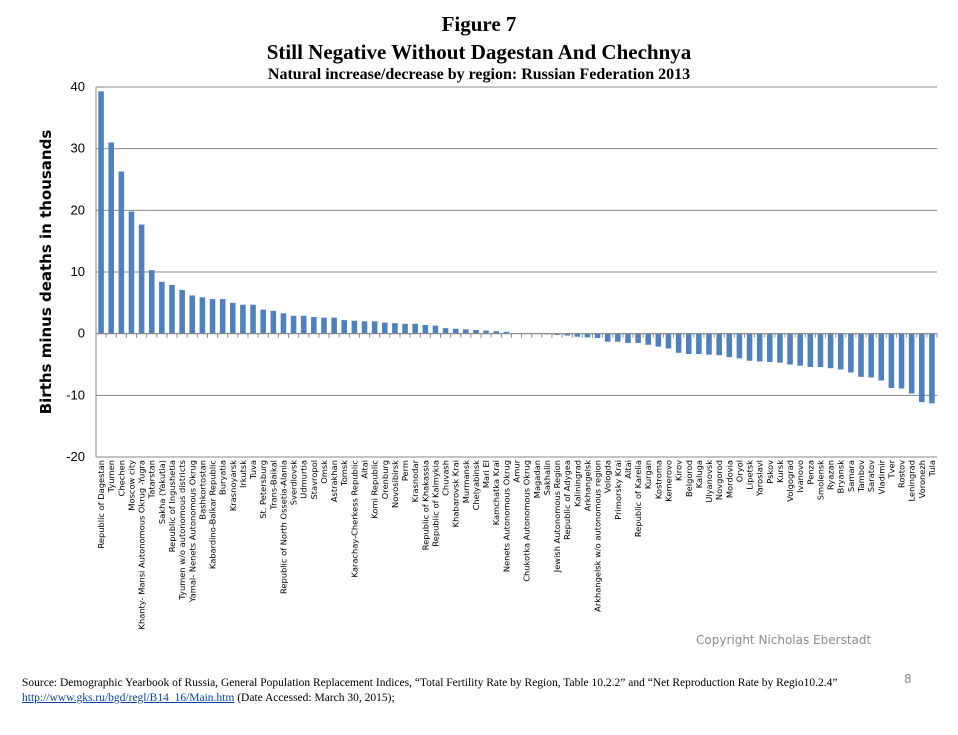  What do you see at coordinates (334, 481) in the screenshot?
I see `category-label: Astrakhan` at bounding box center [334, 481].